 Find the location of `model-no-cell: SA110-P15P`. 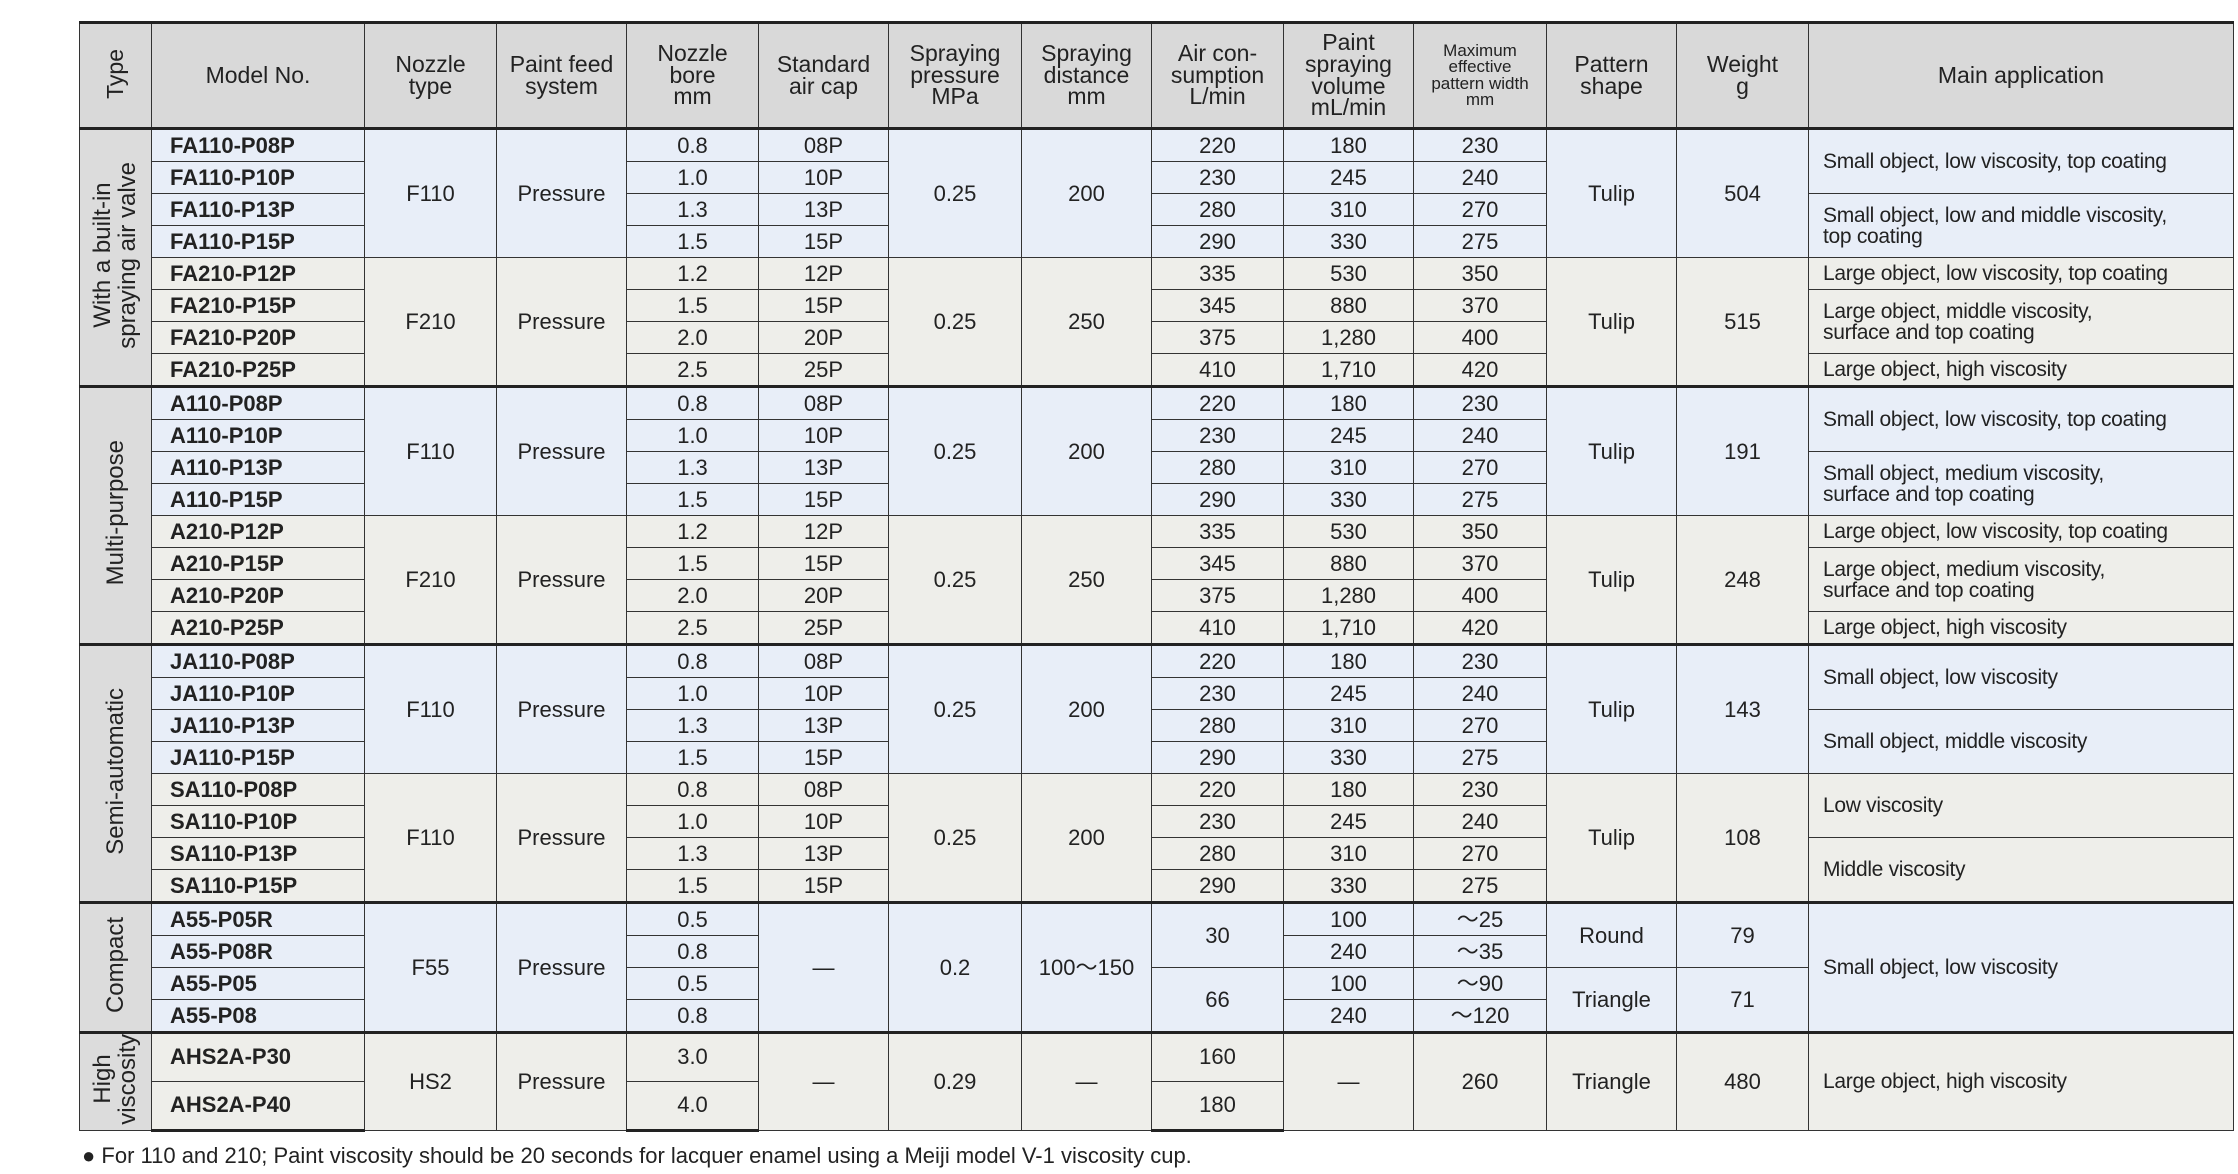

model-no-cell: SA110-P15P is located at coordinates (258, 886).